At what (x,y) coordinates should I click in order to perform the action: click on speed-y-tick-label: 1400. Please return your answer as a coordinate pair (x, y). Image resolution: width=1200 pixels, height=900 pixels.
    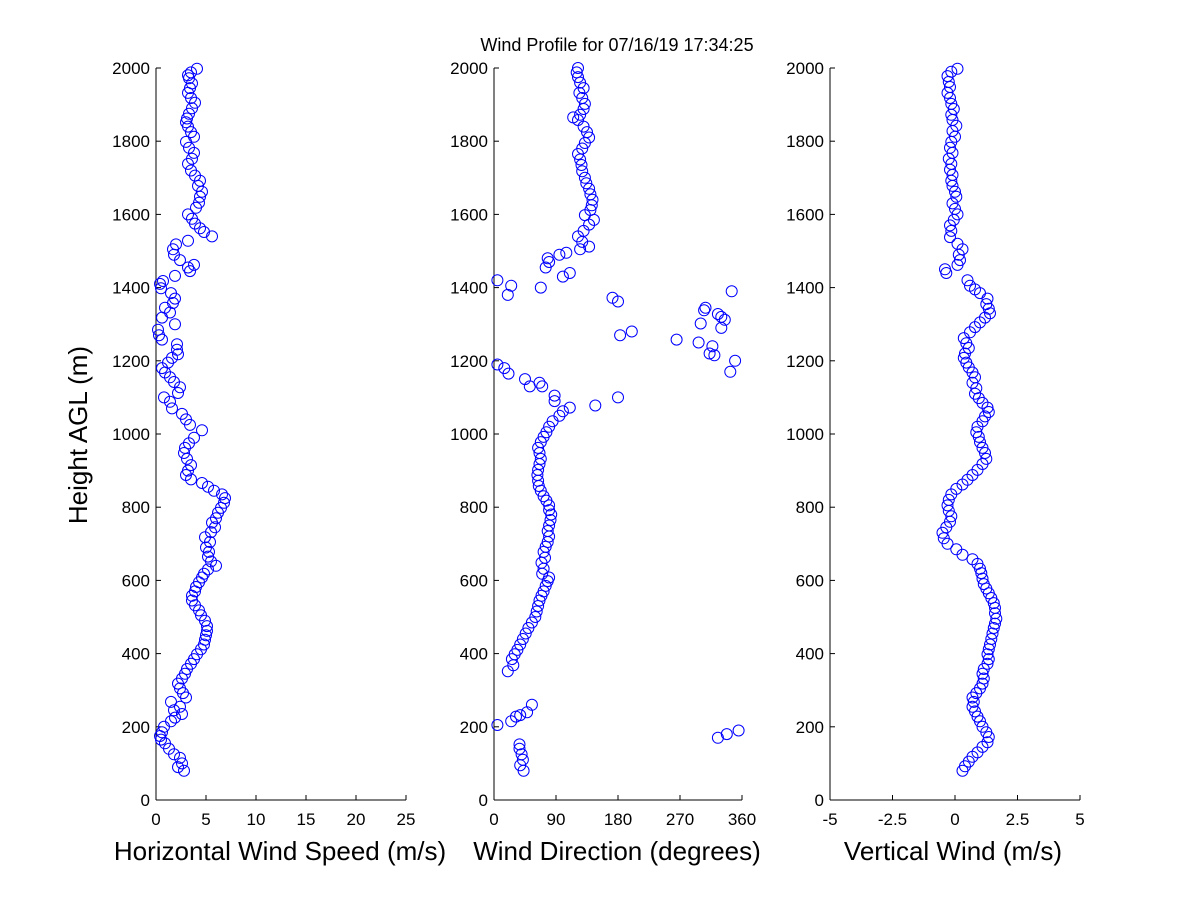
    Looking at the image, I should click on (131, 288).